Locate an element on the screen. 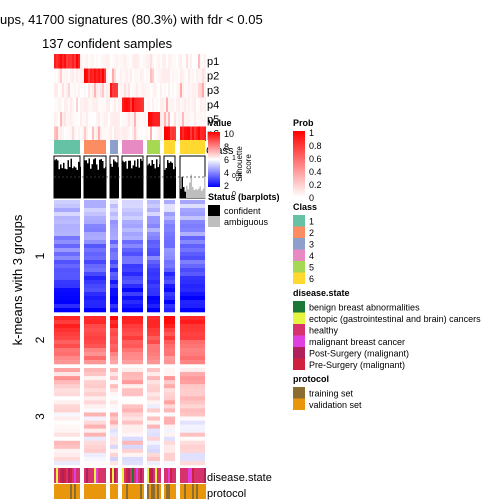  class-legend-swatch is located at coordinates (299, 267).